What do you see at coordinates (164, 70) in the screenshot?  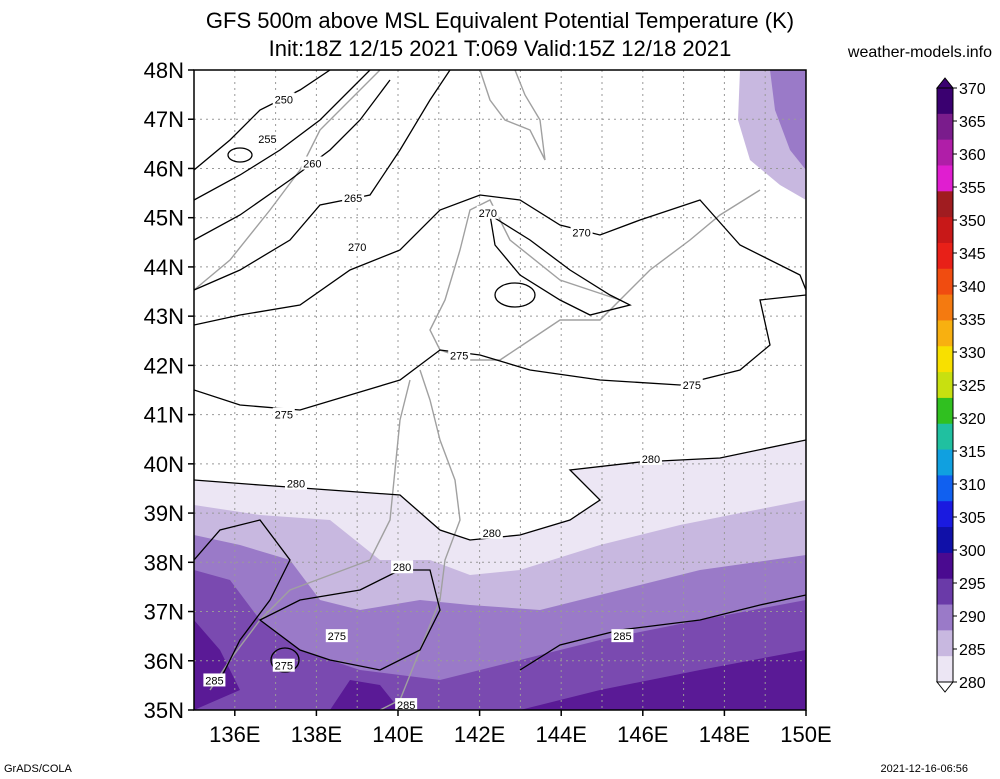 I see `lat-tick-label: 48N` at bounding box center [164, 70].